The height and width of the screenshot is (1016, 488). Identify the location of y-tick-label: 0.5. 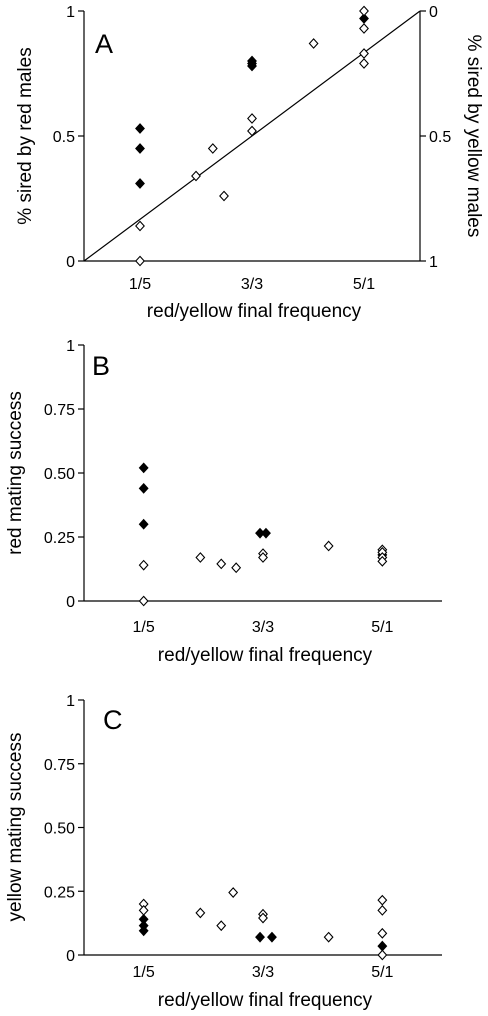
(64, 137).